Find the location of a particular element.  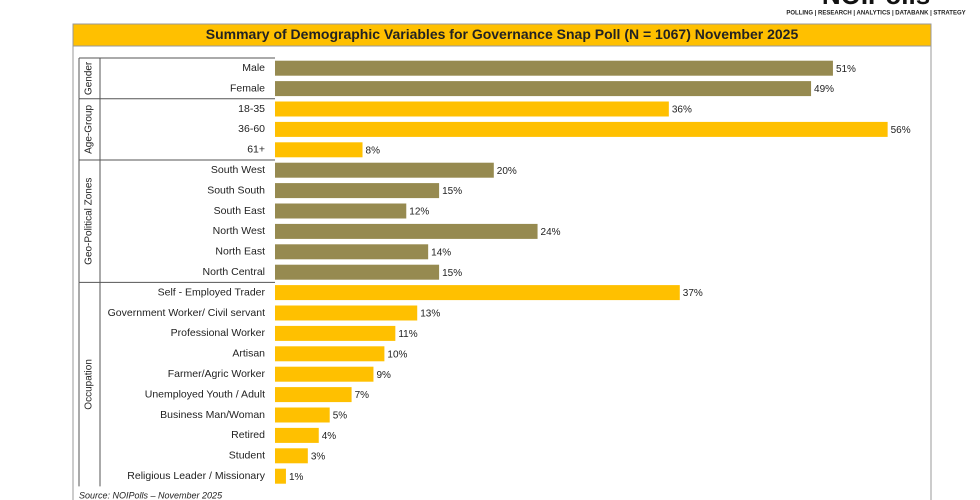

group-label: Gender is located at coordinates (89, 78).